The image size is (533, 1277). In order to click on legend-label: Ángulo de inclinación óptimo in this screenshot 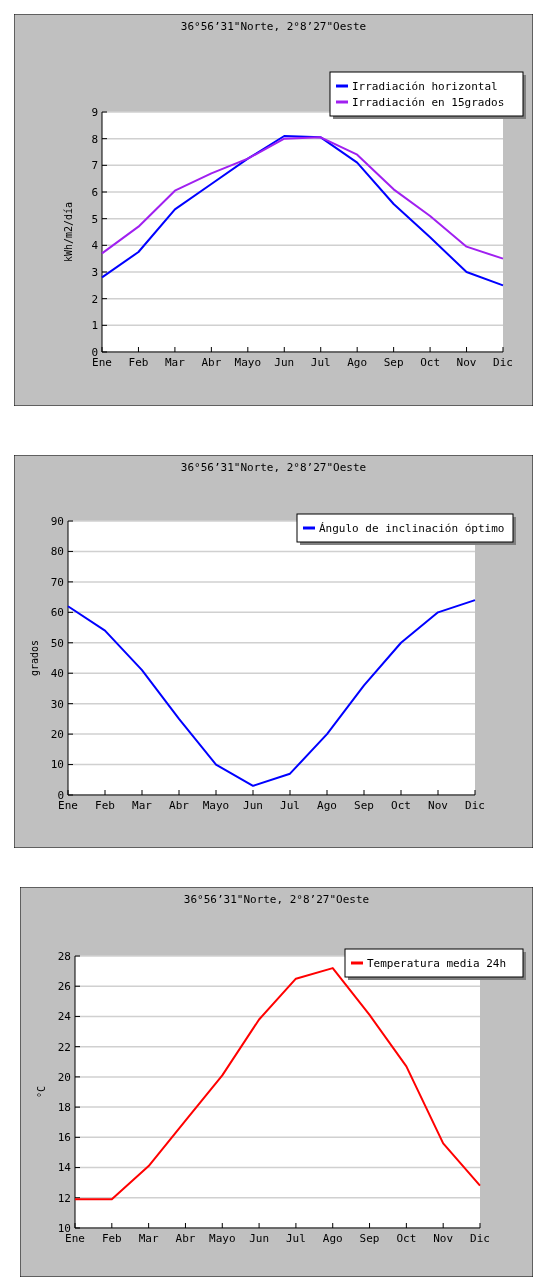, I will do `click(412, 528)`.